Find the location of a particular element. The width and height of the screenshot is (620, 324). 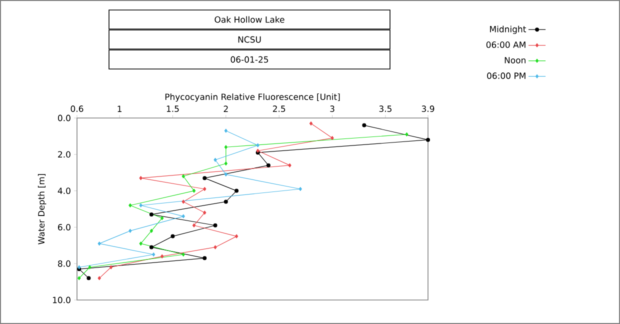

y-tick-label: 2.0 is located at coordinates (64, 154).